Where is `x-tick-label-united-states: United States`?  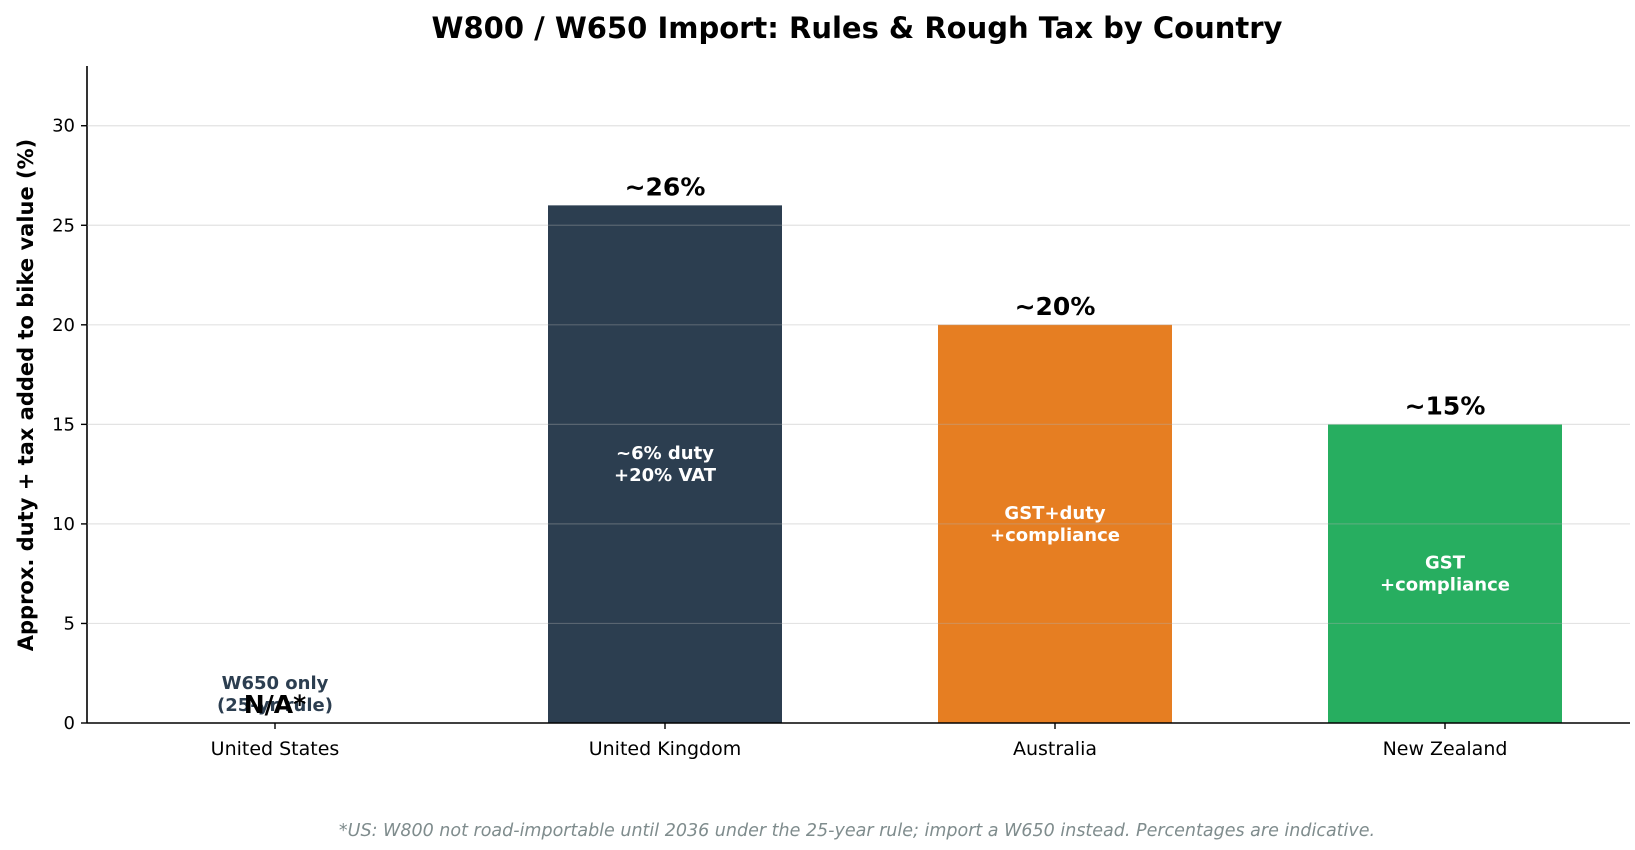 x-tick-label-united-states: United States is located at coordinates (275, 749).